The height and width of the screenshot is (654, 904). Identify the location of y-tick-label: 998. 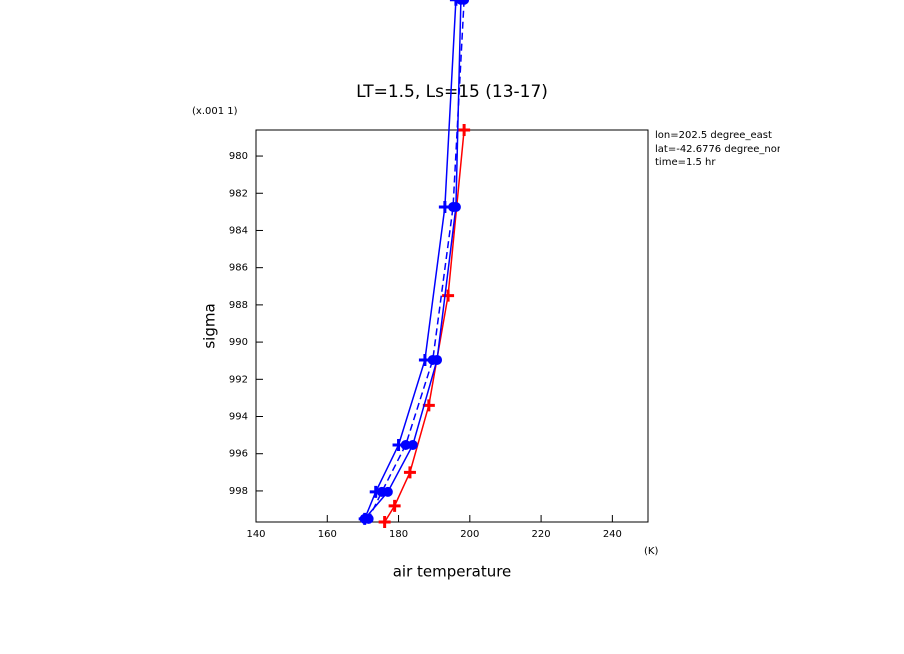
(238, 491).